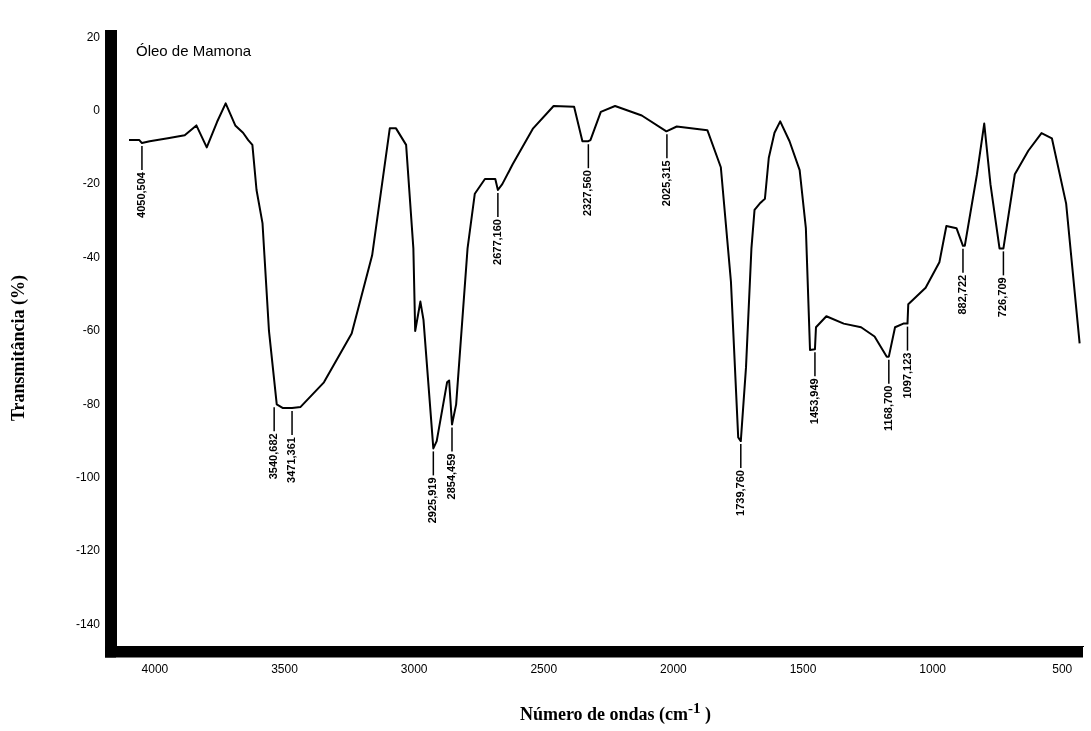 The height and width of the screenshot is (731, 1091). What do you see at coordinates (285, 669) in the screenshot?
I see `x-tick-label: 3500` at bounding box center [285, 669].